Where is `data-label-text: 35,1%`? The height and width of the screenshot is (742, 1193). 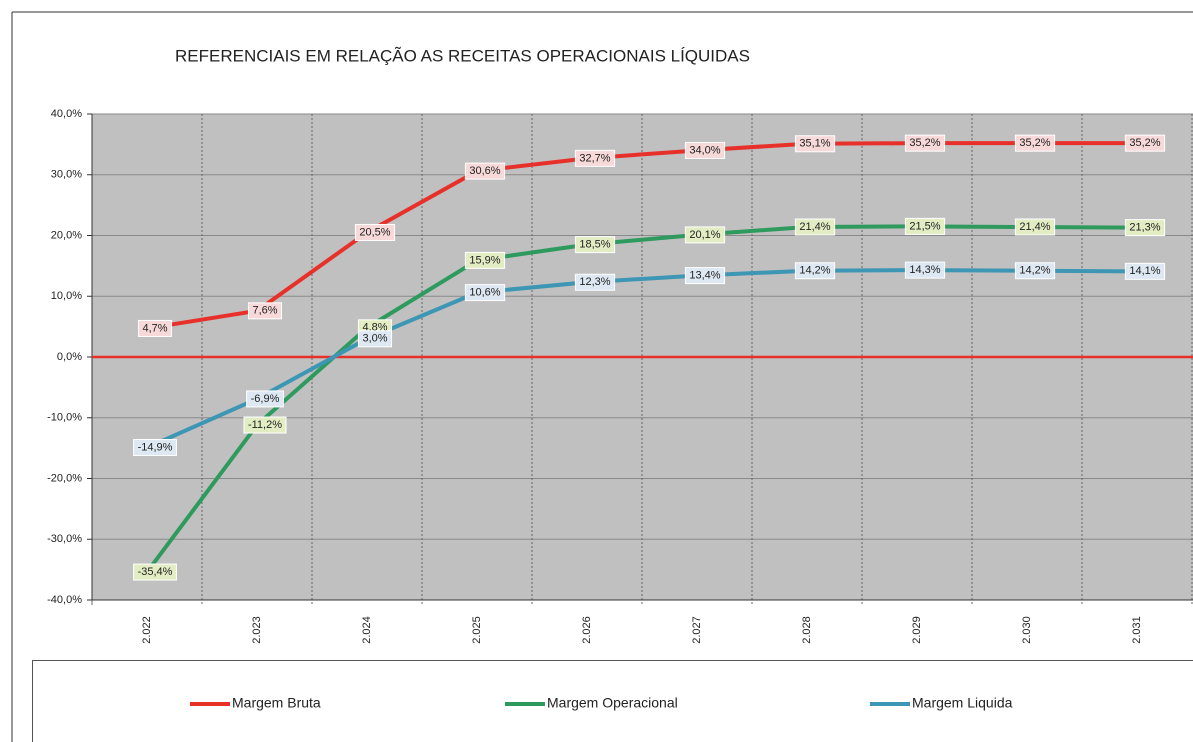 data-label-text: 35,1% is located at coordinates (814, 144).